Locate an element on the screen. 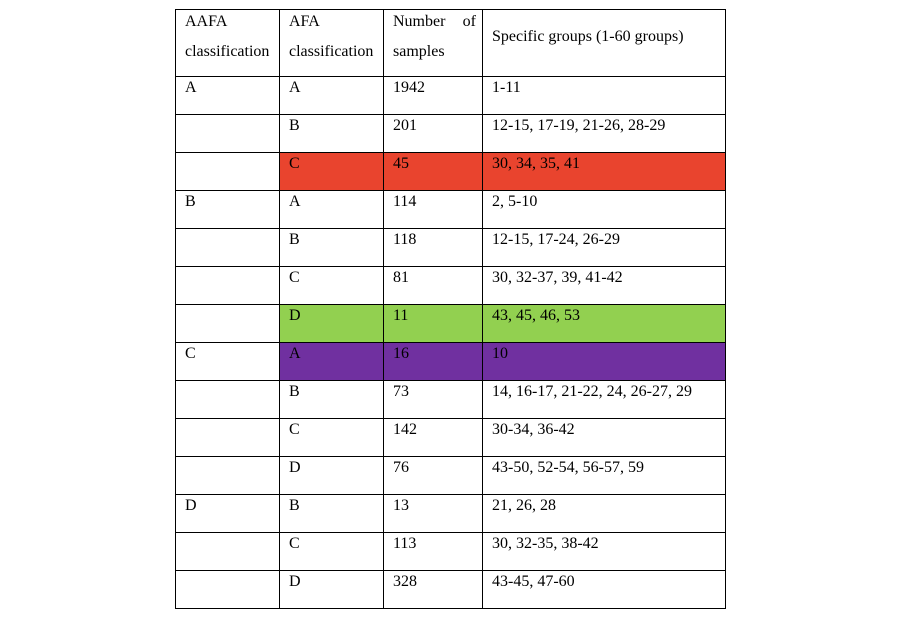  specific-groups-cell: 2, 5-10 is located at coordinates (604, 209).